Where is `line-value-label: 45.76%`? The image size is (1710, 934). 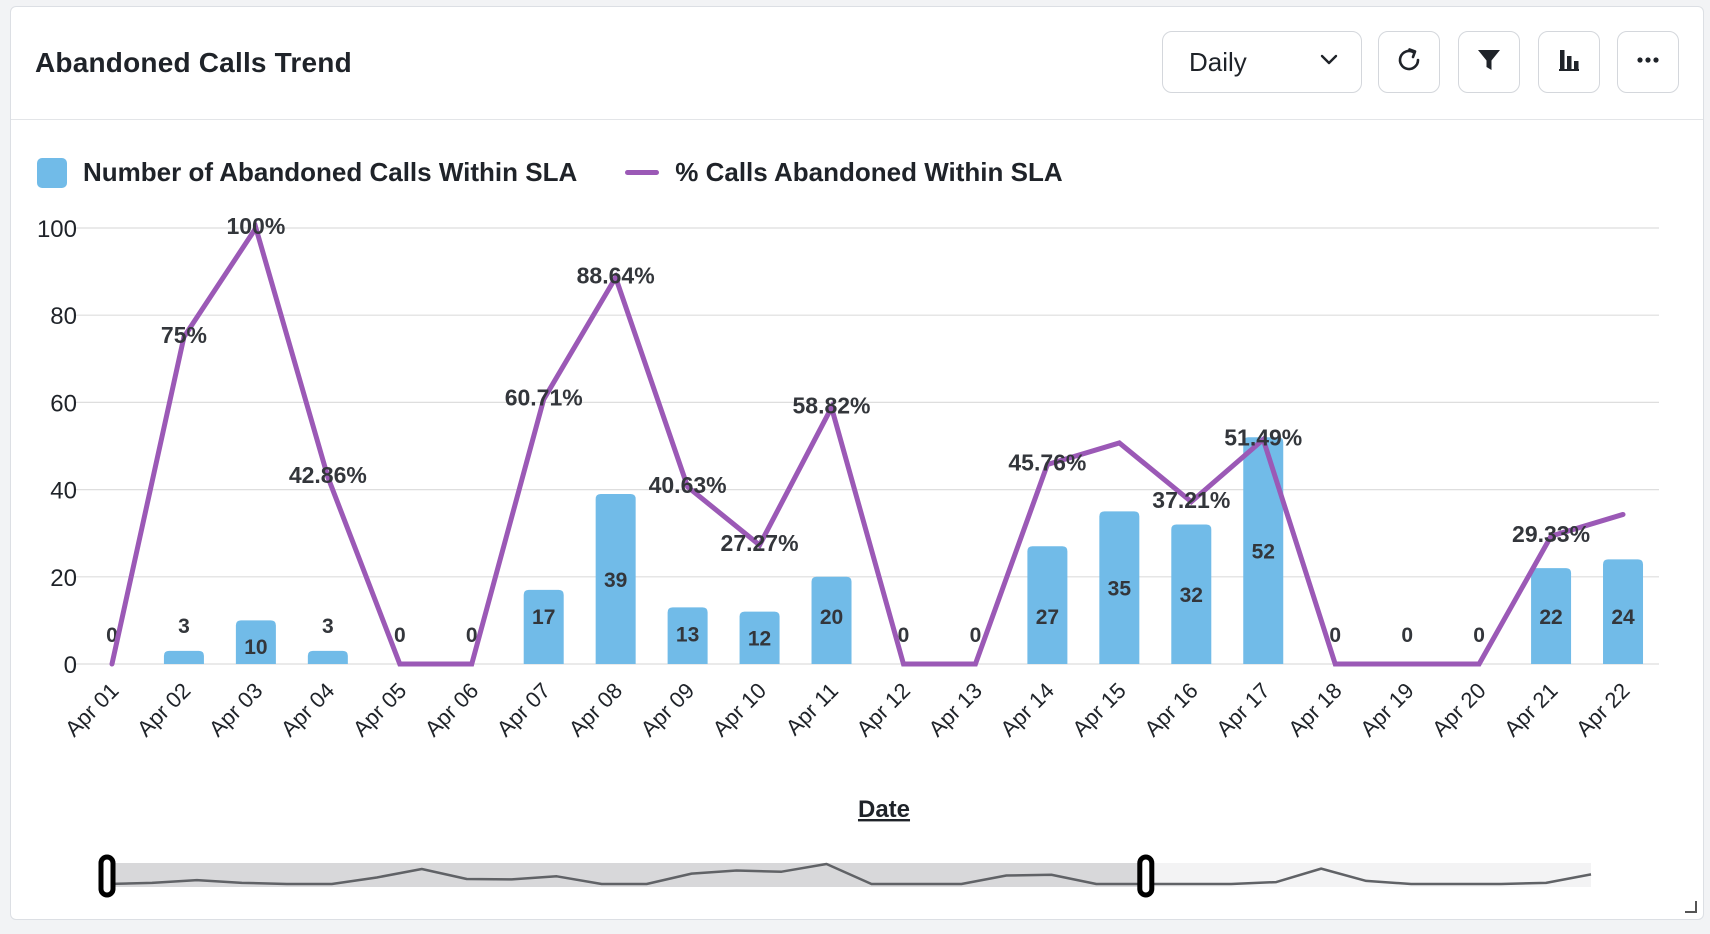 line-value-label: 45.76% is located at coordinates (1047, 462).